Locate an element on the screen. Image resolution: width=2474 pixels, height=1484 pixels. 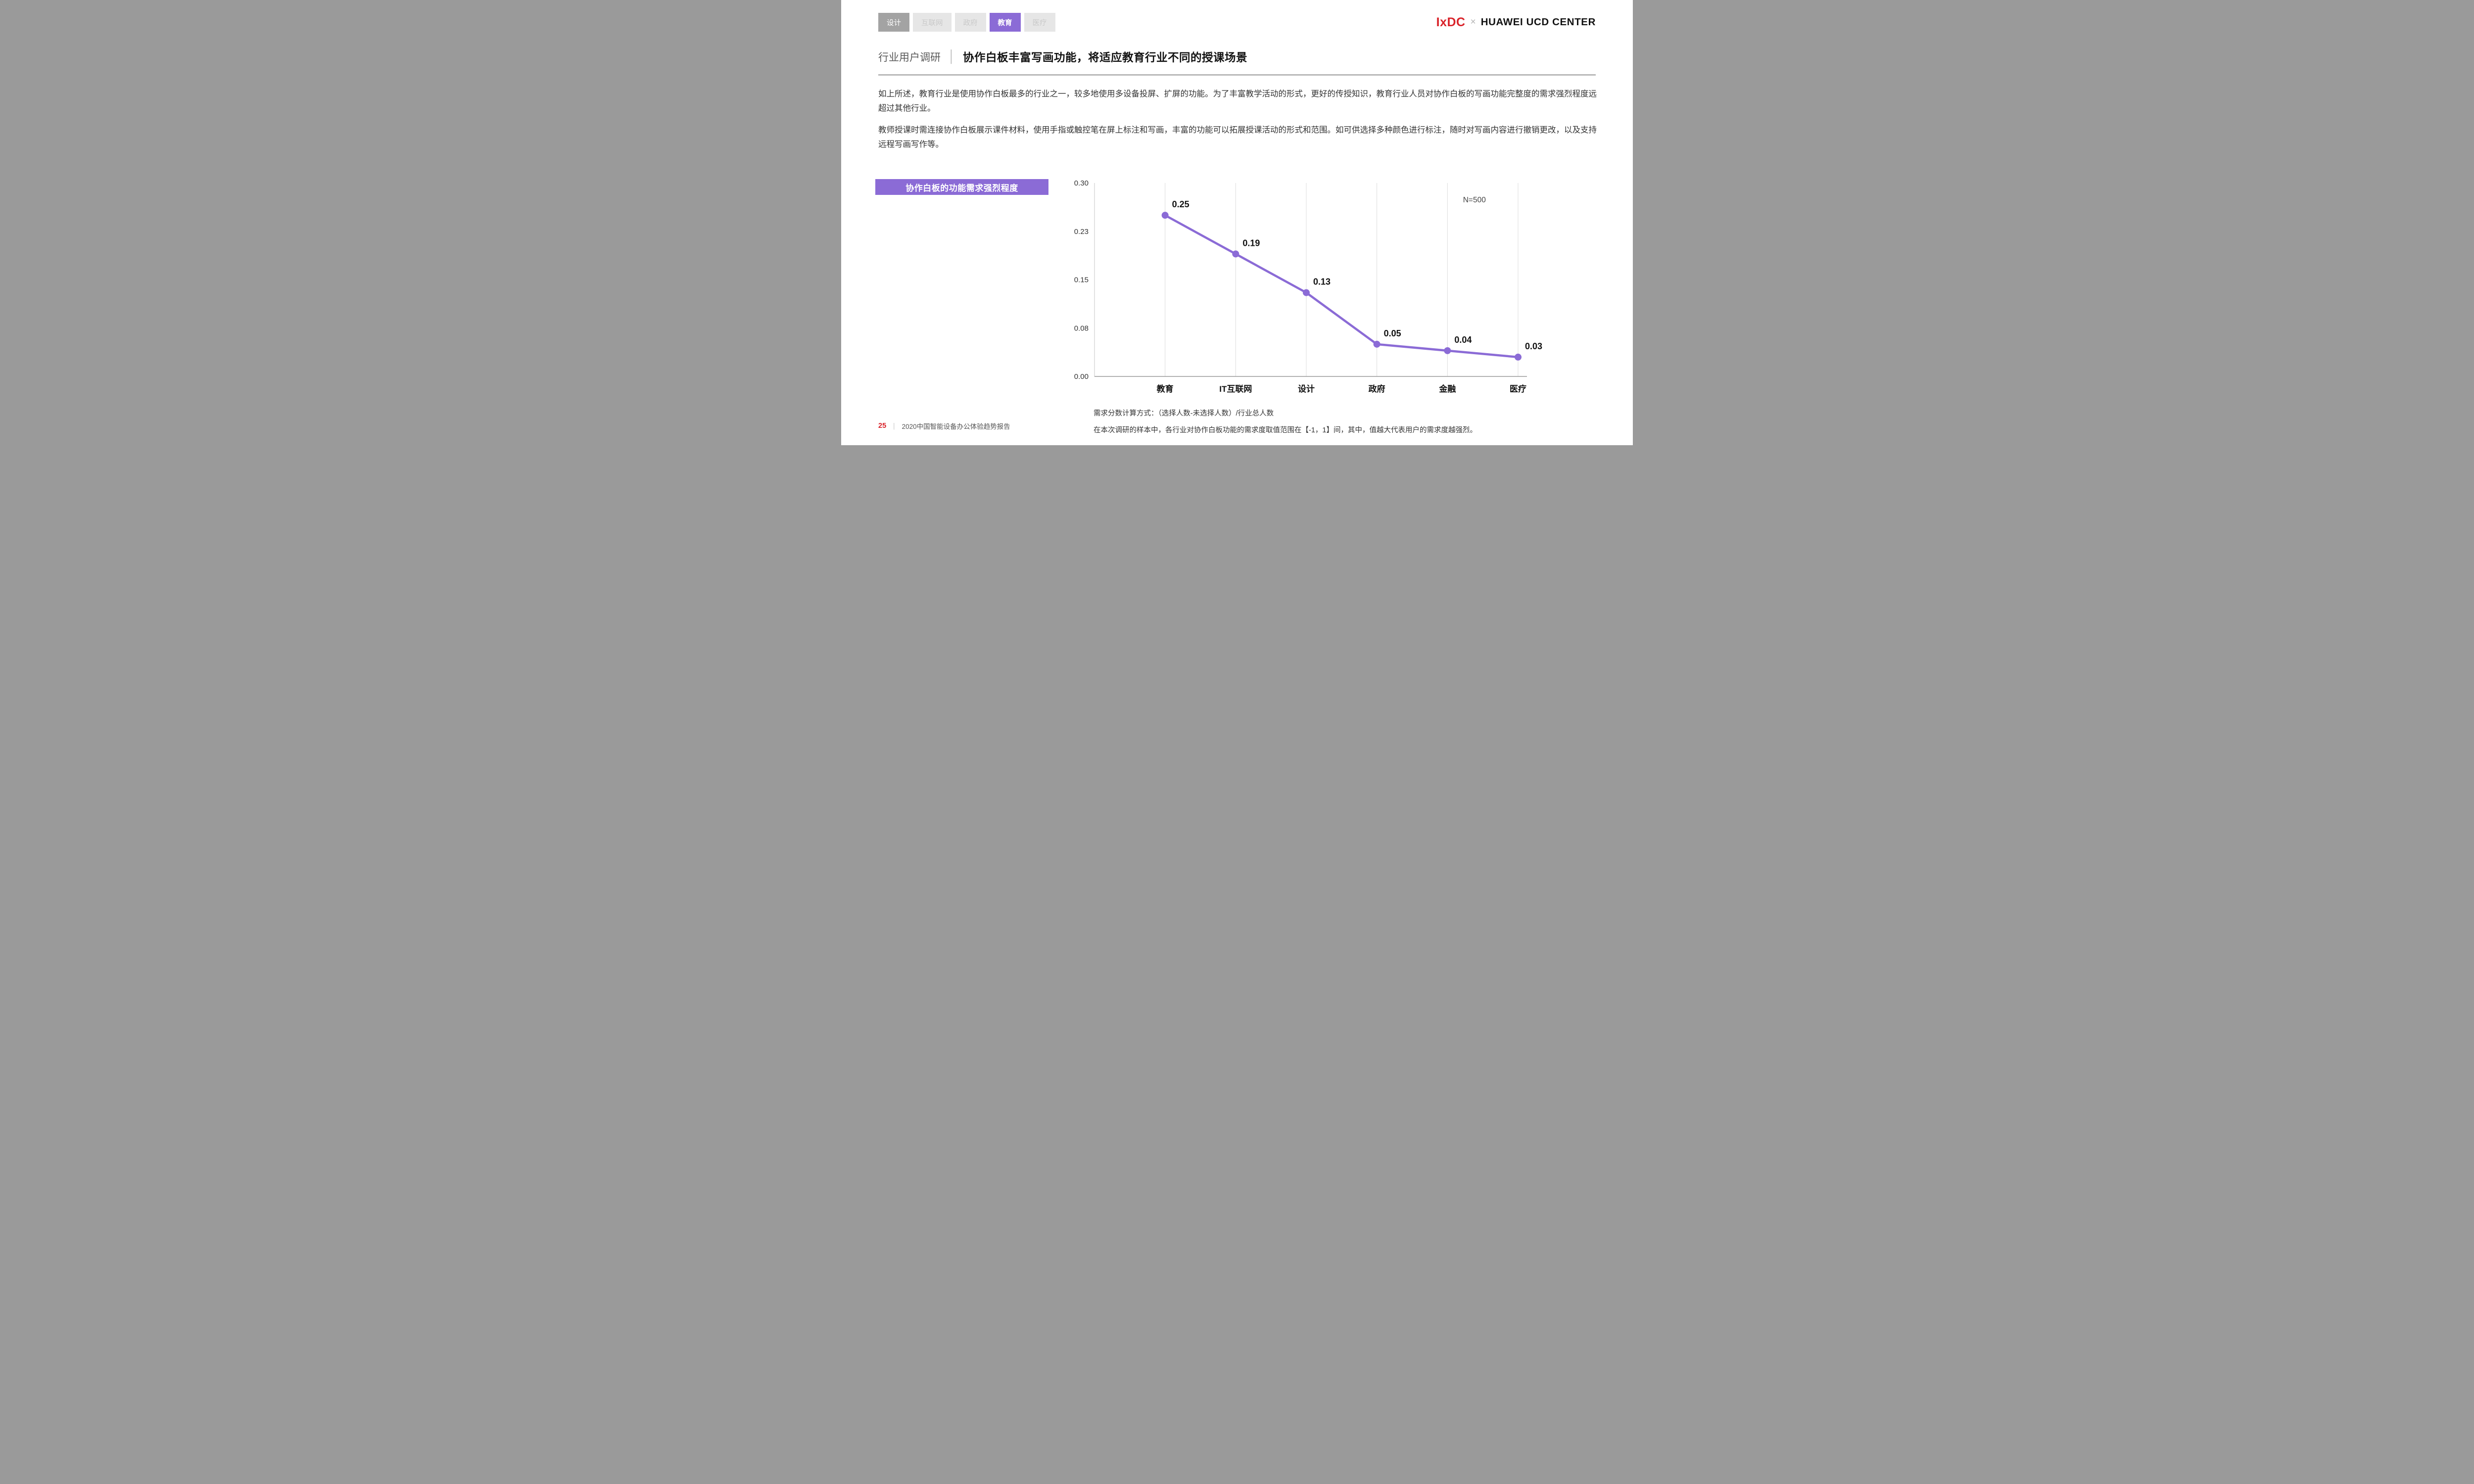
svg-text: 政府 is located at coordinates (1377, 389).